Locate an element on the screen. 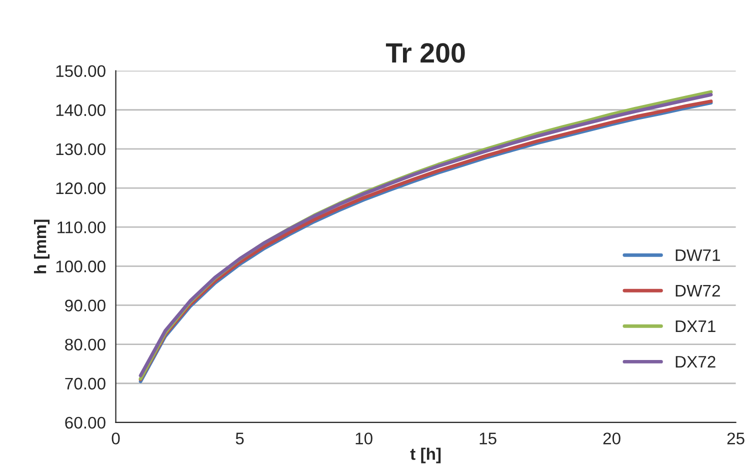  legend-label: DW71 is located at coordinates (698, 255).